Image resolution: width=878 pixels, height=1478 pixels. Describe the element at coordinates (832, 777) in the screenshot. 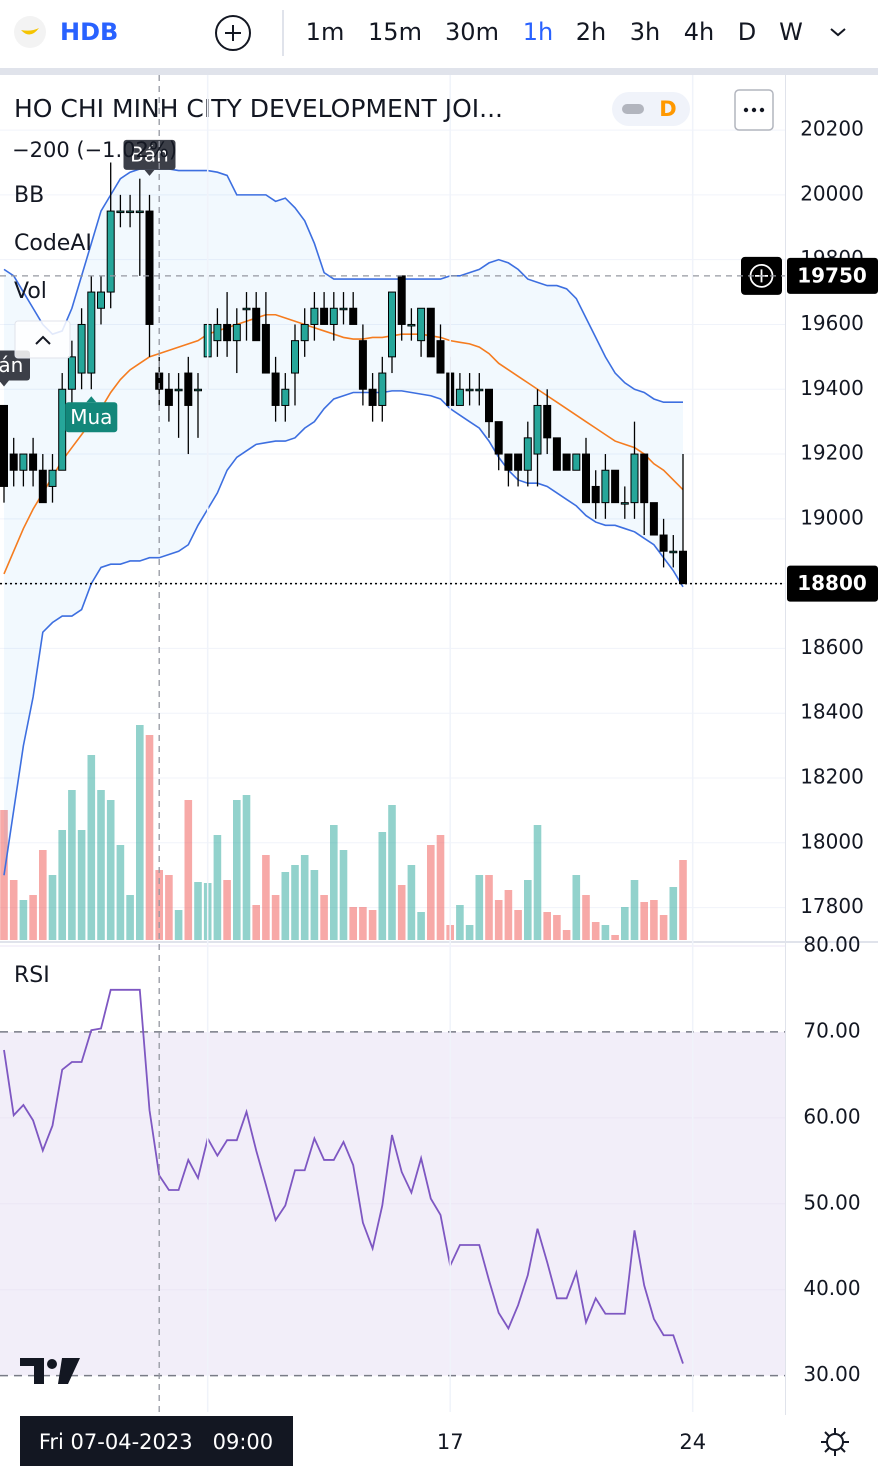

I see `y-tick-label: 18200` at that location.